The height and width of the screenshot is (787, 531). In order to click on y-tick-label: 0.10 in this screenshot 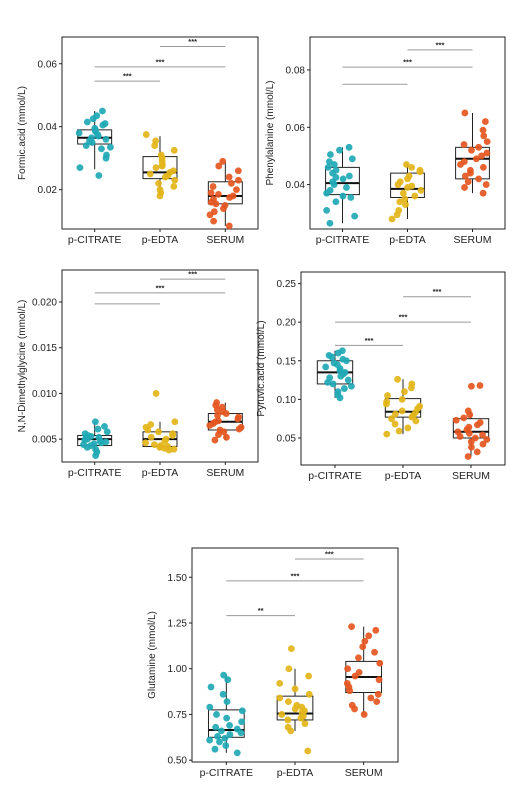, I will do `click(287, 400)`.